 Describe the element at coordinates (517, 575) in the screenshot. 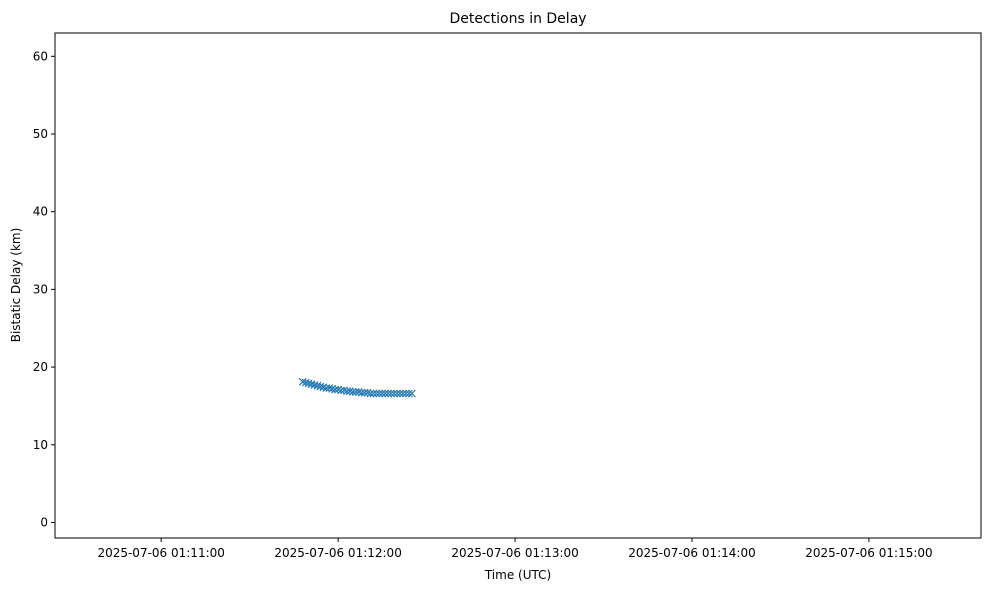

I see `x-axis-label: Time (UTC)` at that location.